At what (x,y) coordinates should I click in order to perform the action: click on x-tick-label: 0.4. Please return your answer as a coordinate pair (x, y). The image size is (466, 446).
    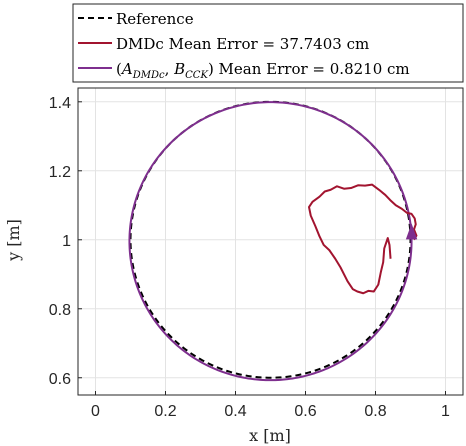
    Looking at the image, I should click on (235, 411).